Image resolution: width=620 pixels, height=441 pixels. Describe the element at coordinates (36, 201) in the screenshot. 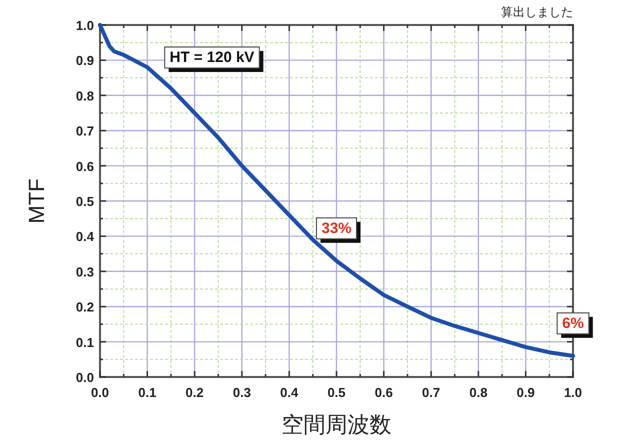

I see `y-axis-title: MTF` at that location.